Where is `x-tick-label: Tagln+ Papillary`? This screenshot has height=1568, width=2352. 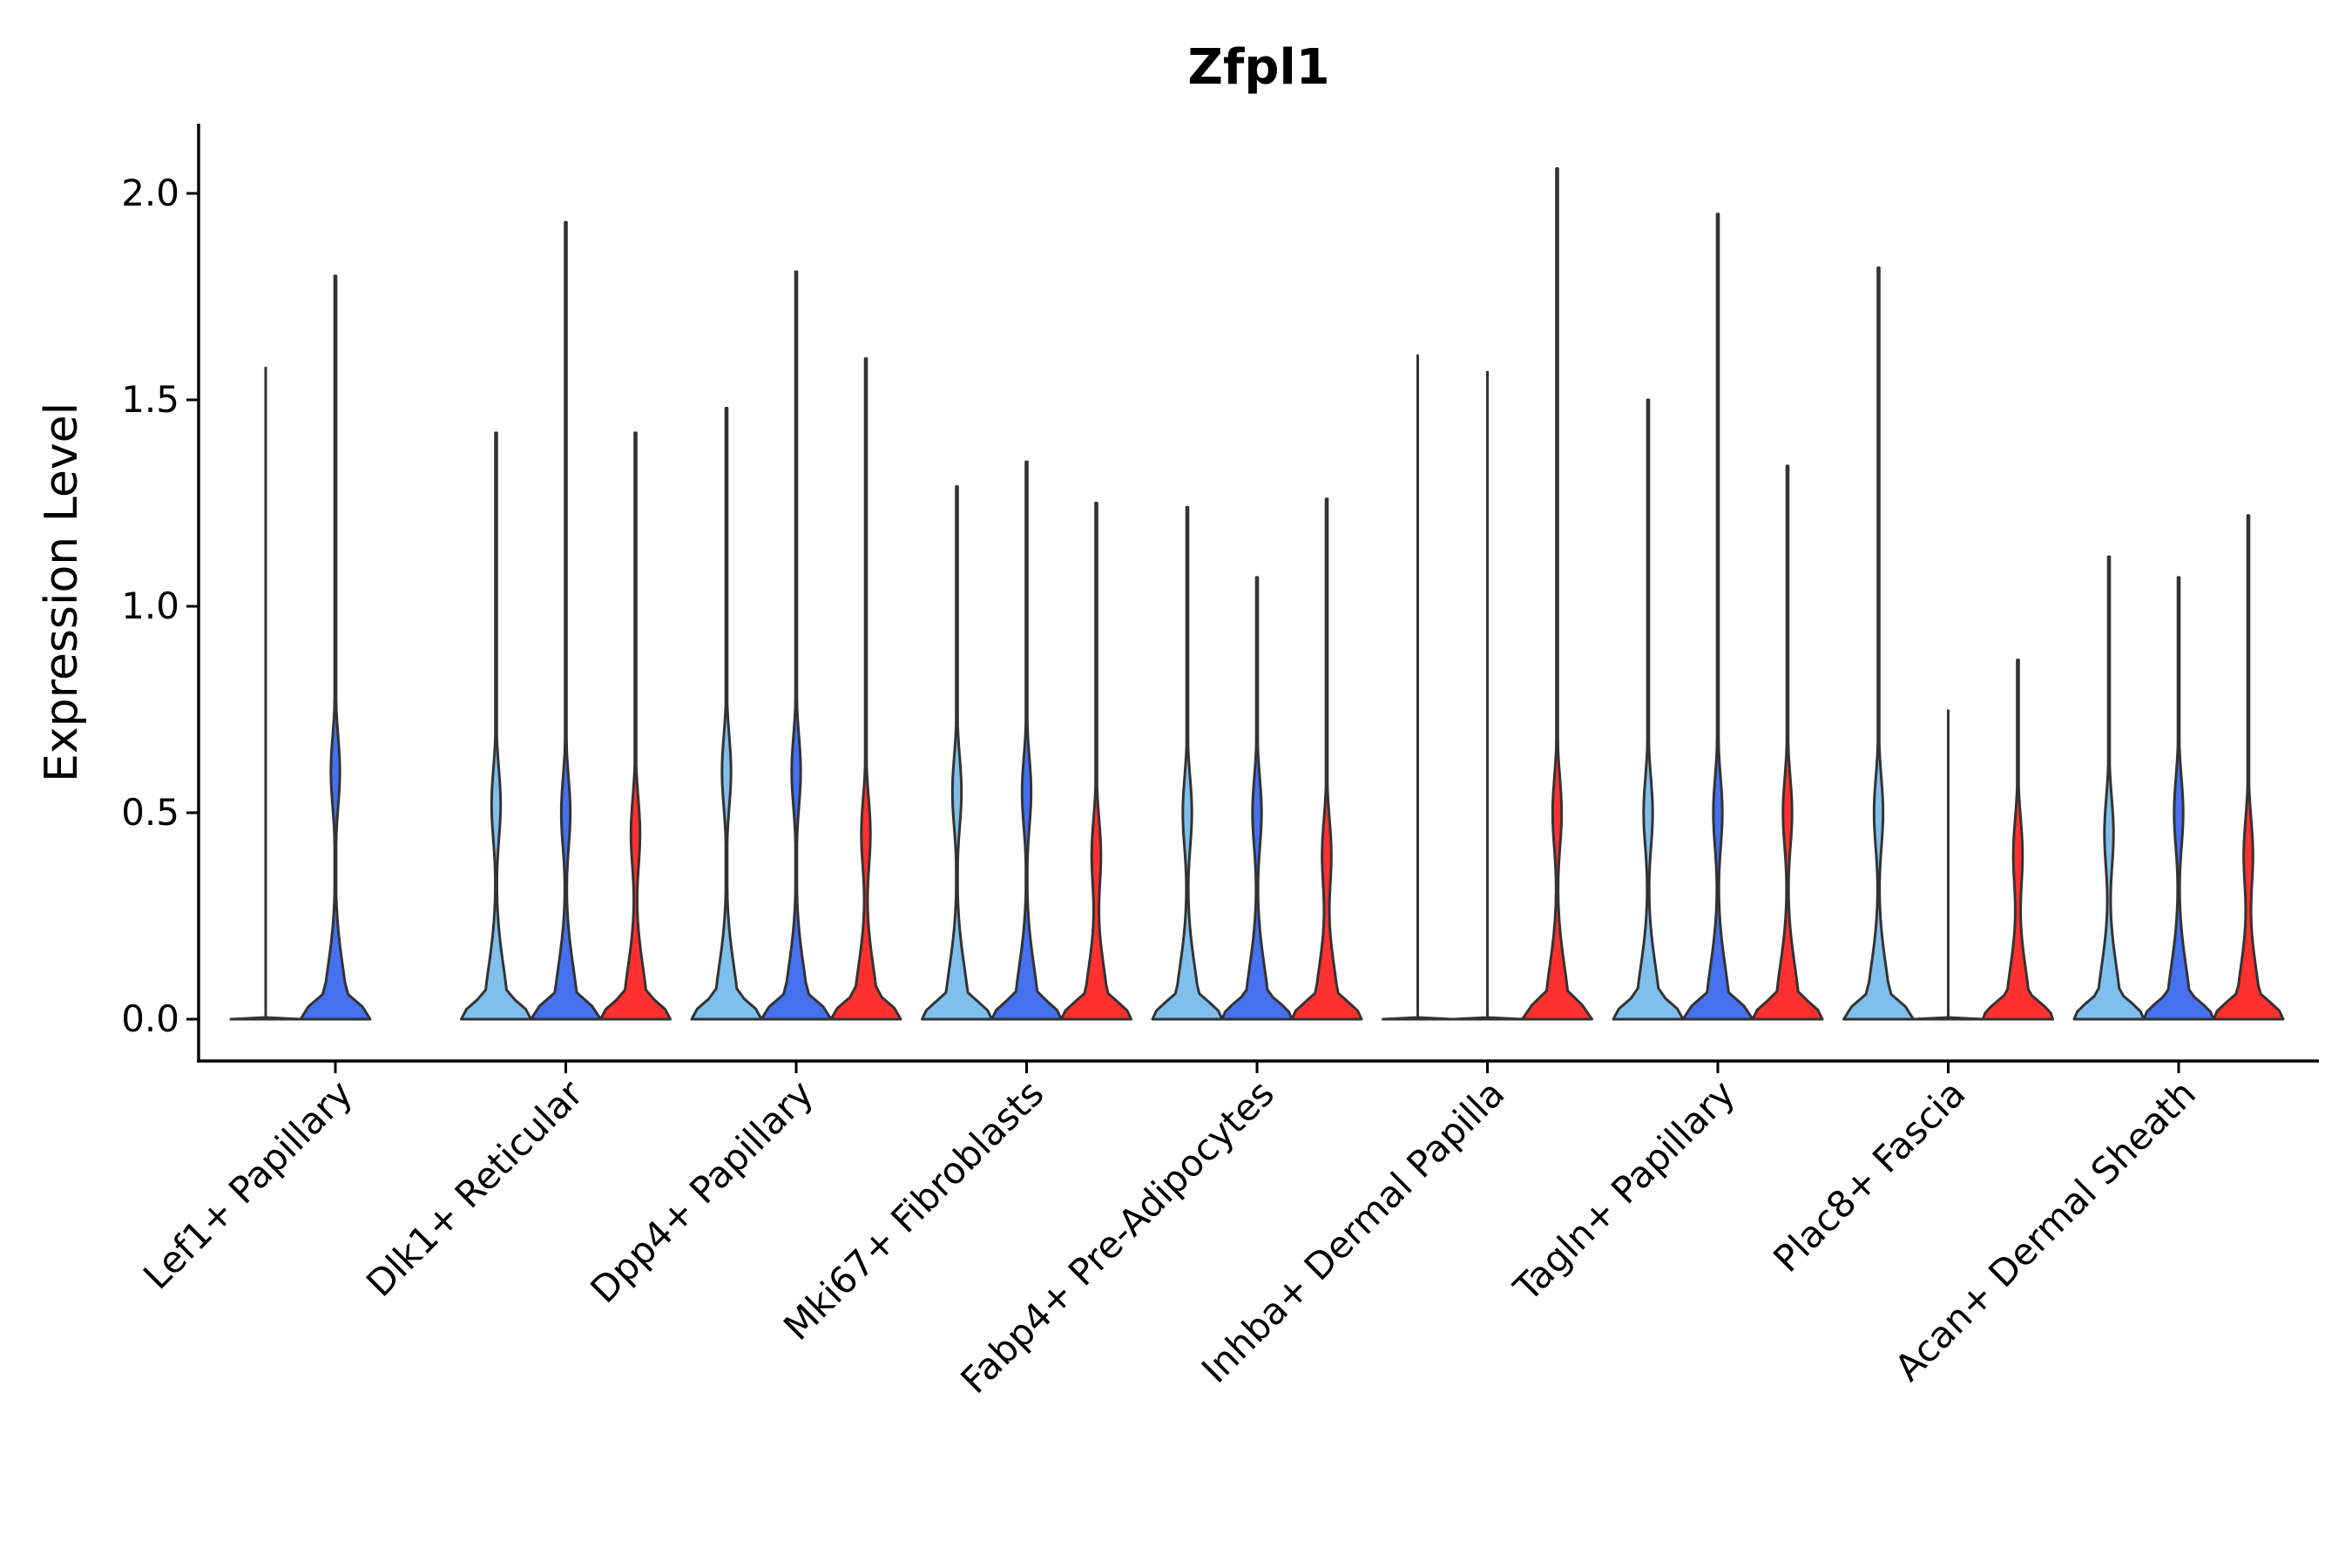
x-tick-label: Tagln+ Papillary is located at coordinates (1624, 1190).